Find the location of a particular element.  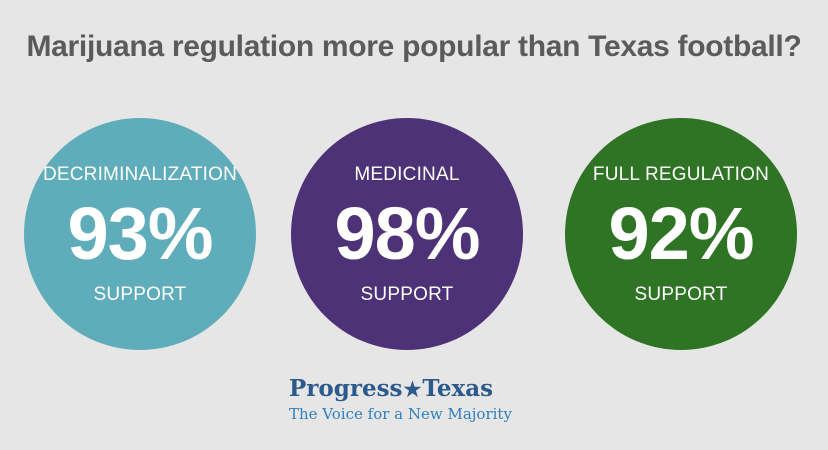

logo-brand: Progress★Texas is located at coordinates (414, 389).